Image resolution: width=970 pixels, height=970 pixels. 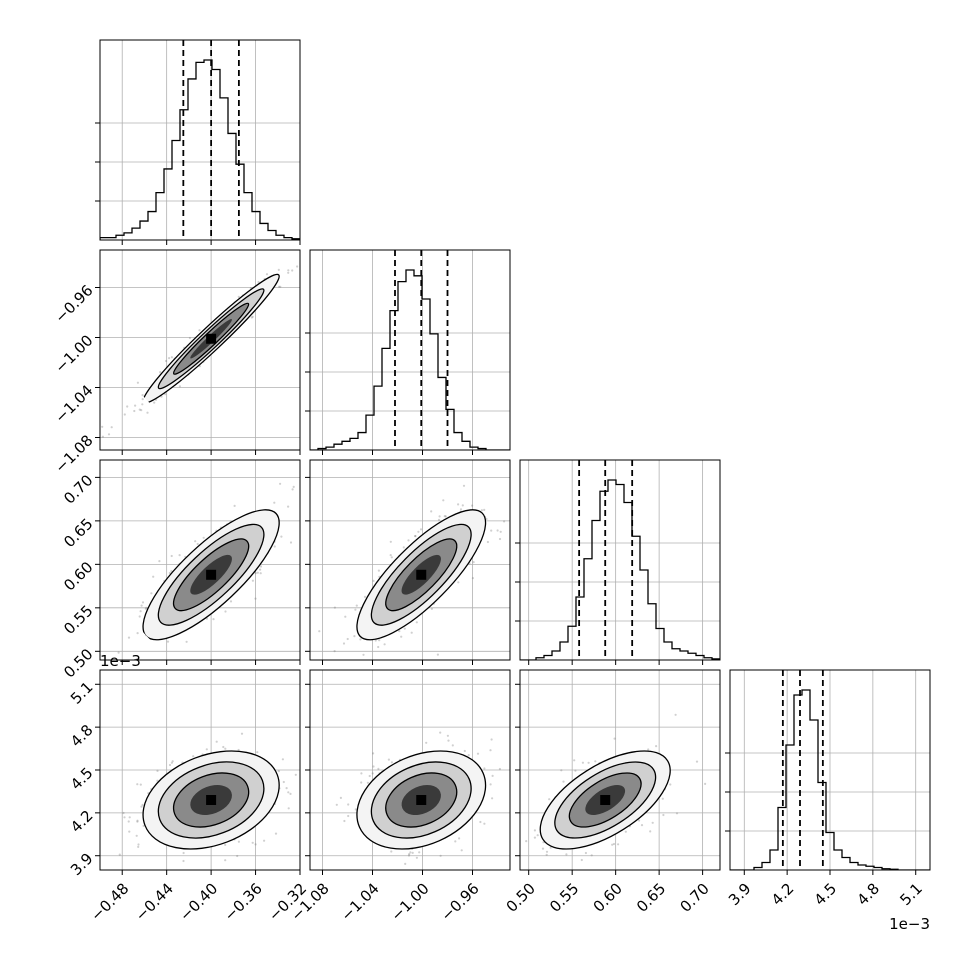 I want to click on x-tick-label: 4.8, so click(x=869, y=895).